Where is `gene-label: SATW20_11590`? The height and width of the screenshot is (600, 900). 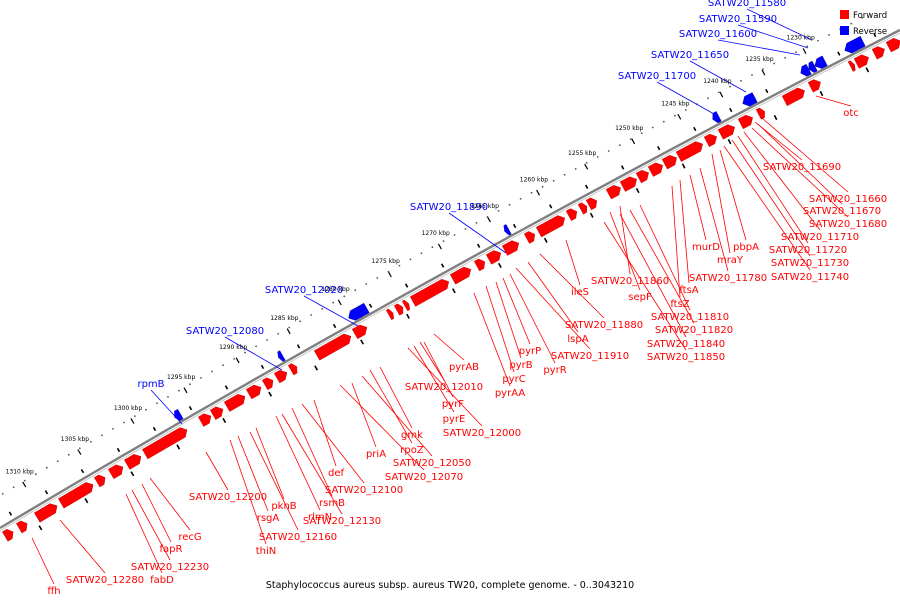 gene-label: SATW20_11590 is located at coordinates (738, 19).